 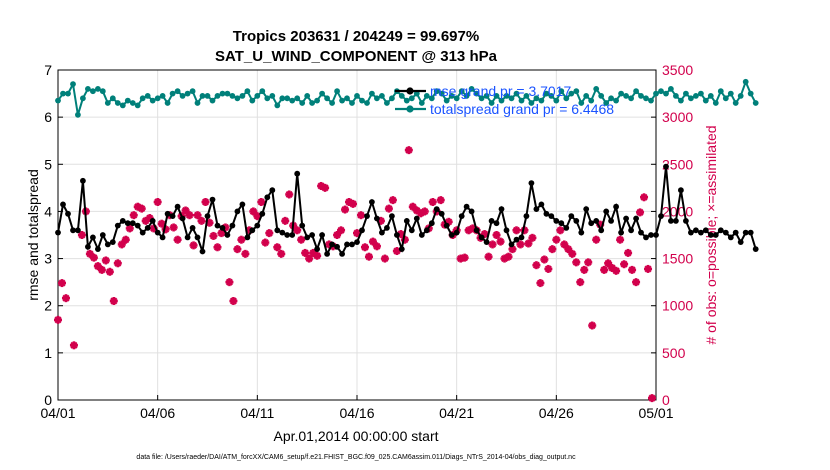 I want to click on y-right-tick-label: 3000, so click(x=677, y=117).